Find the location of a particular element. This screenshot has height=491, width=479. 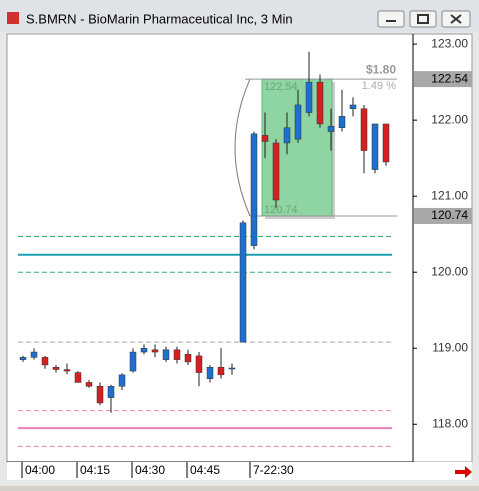

measure-high-label: 122.54 is located at coordinates (281, 87).